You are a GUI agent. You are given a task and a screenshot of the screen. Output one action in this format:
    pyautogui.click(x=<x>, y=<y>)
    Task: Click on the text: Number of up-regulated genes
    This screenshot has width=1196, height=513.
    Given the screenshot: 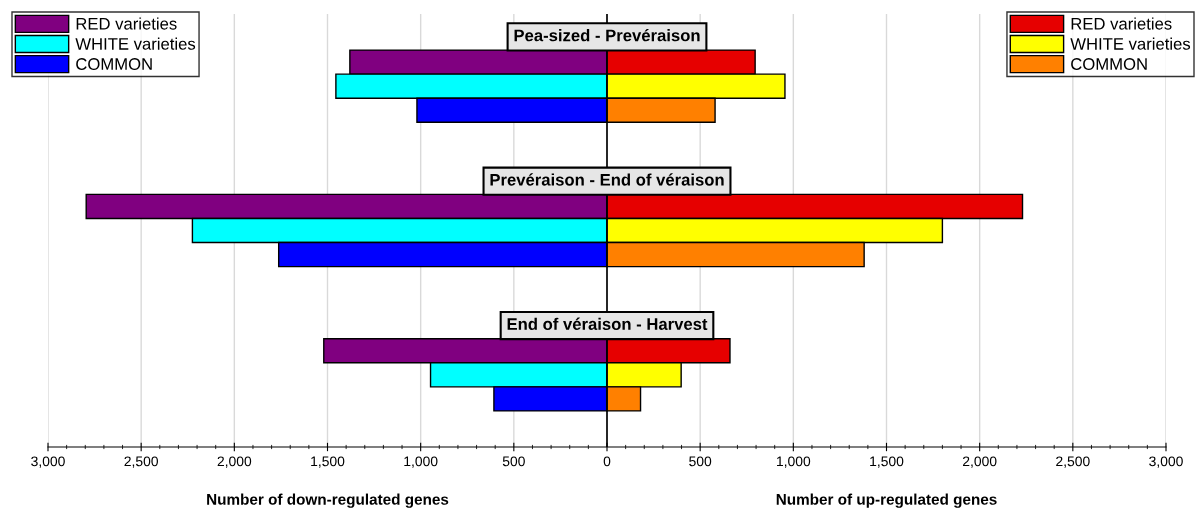 What is the action you would take?
    pyautogui.click(x=886, y=500)
    